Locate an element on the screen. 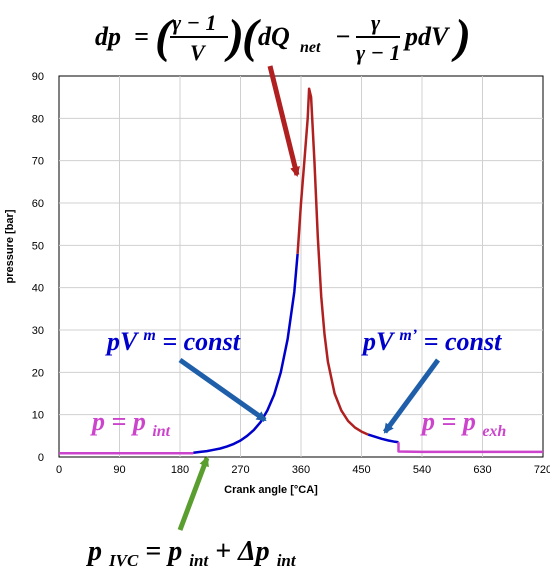 This screenshot has height=569, width=550. annotation-compression: pV m = const is located at coordinates (173, 336).